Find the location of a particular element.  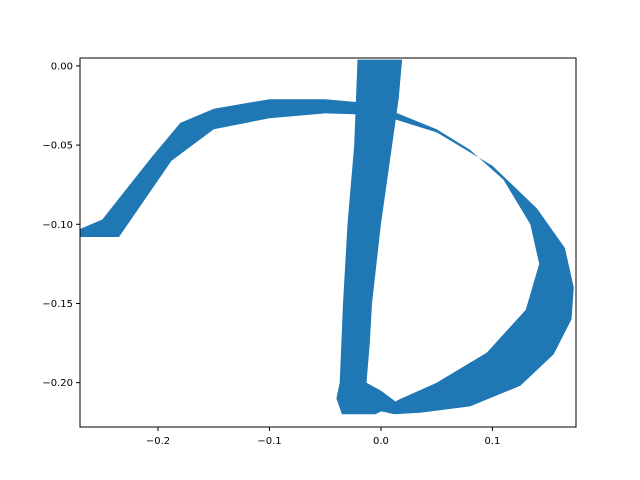

x-axis: −0.2 −0.1 0.0 0.1 is located at coordinates (323, 437).